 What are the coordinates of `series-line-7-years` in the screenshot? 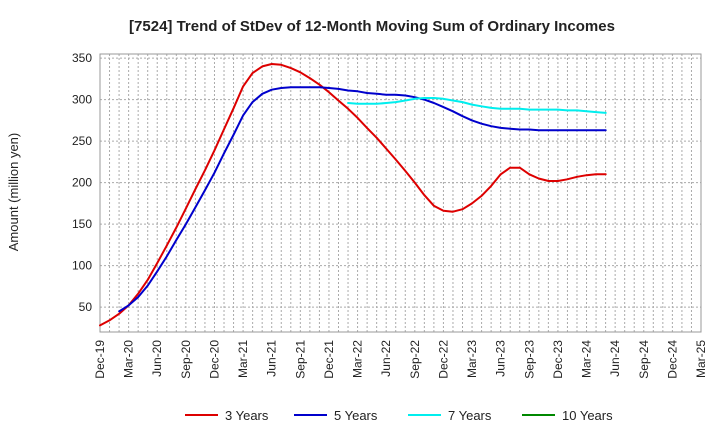 It's located at (477, 105).